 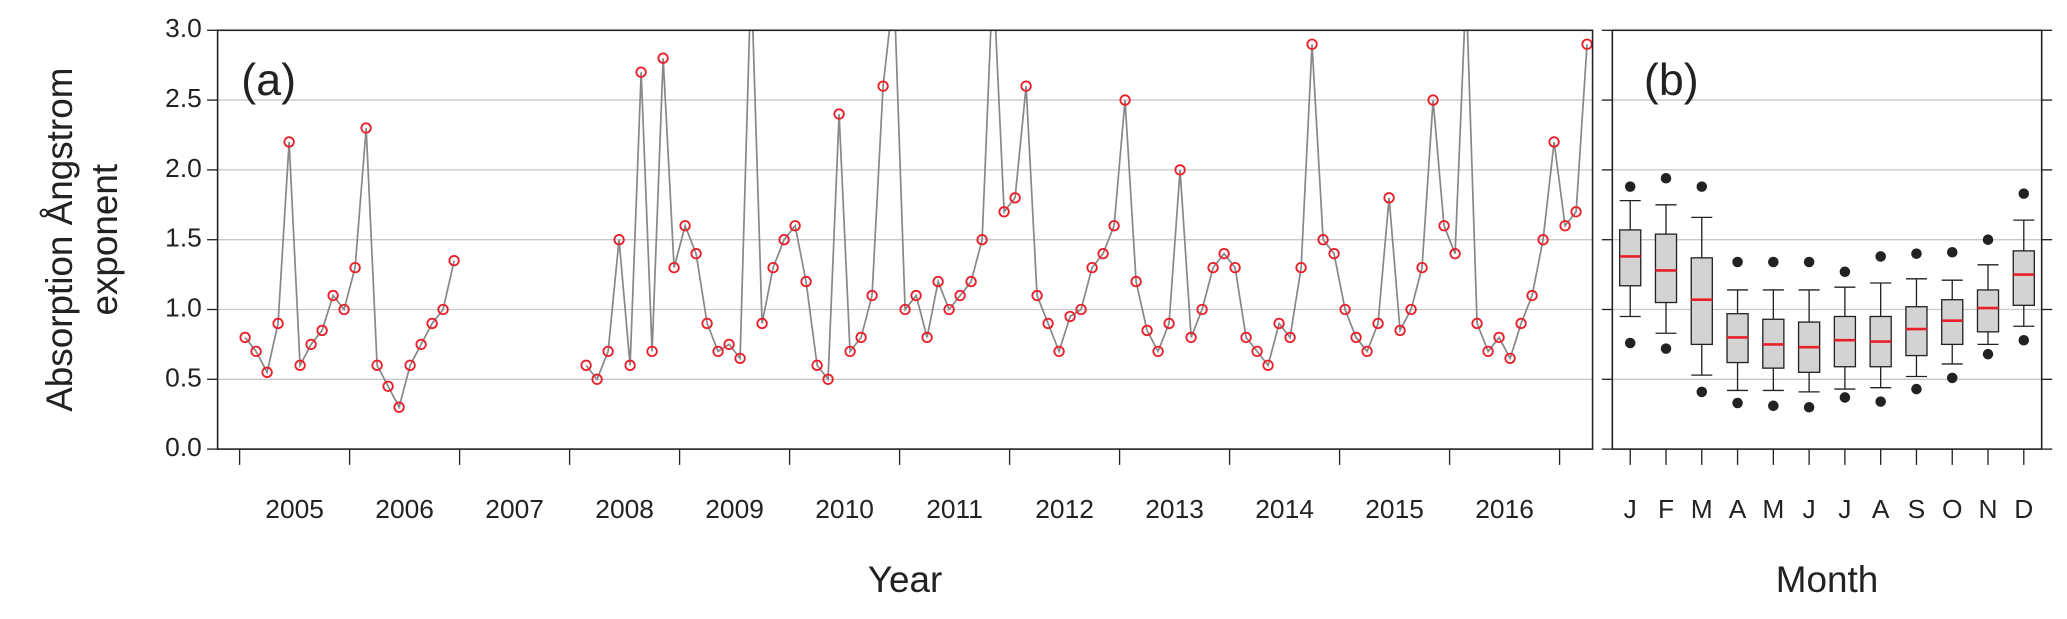 What do you see at coordinates (1827, 239) in the screenshot?
I see `plot-frame` at bounding box center [1827, 239].